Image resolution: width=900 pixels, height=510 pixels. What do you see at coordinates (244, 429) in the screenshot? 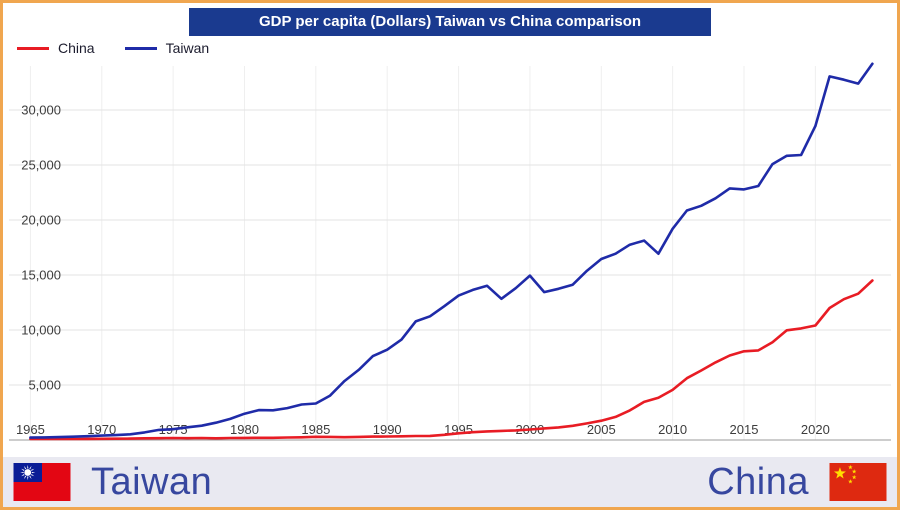
I see `svg-text: 1980` at bounding box center [244, 429].